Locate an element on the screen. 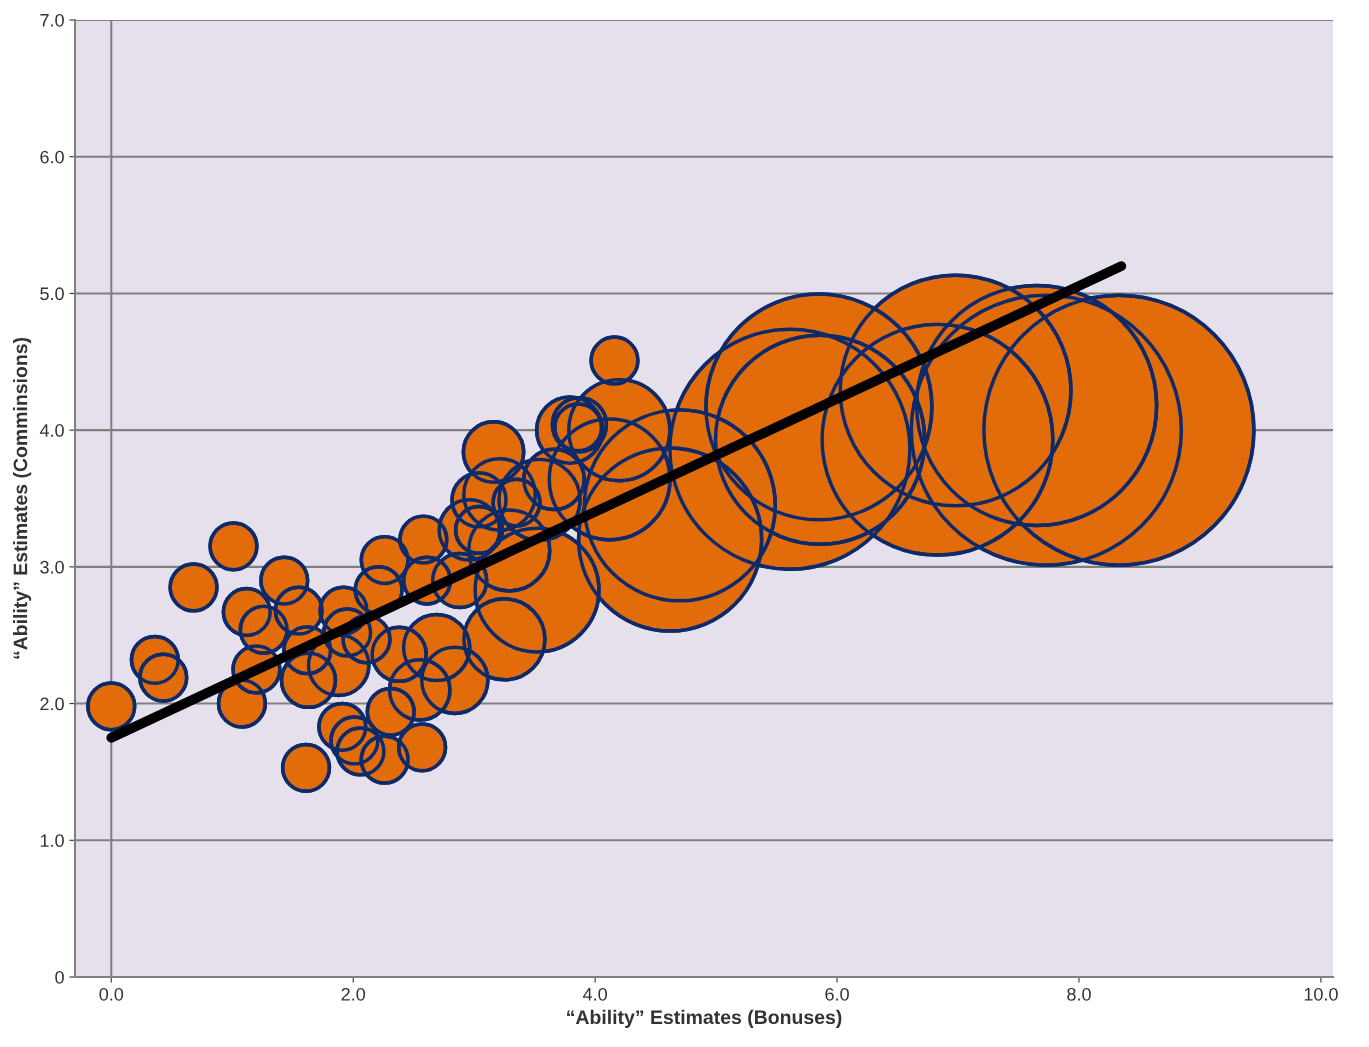 This screenshot has height=1047, width=1369. x-tick-label: 2.0 is located at coordinates (353, 994).